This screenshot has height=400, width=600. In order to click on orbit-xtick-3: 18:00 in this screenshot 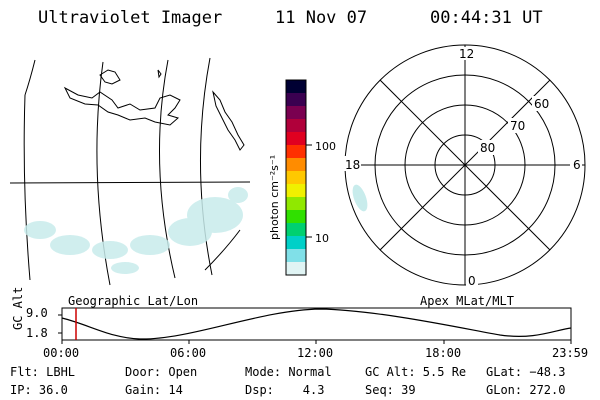, I will do `click(443, 353)`.